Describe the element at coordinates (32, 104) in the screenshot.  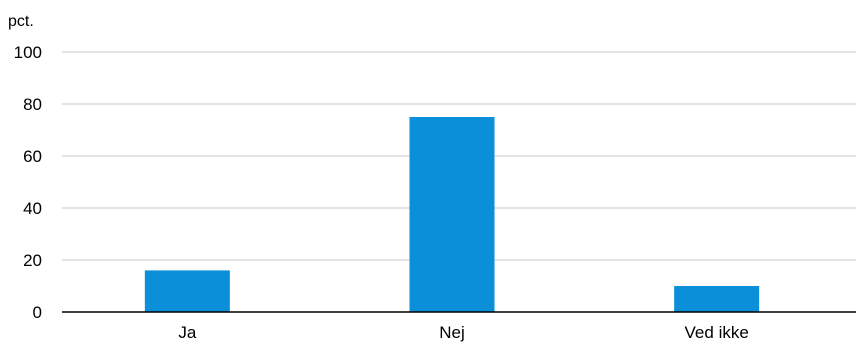
I see `y-tick-label: 80` at that location.